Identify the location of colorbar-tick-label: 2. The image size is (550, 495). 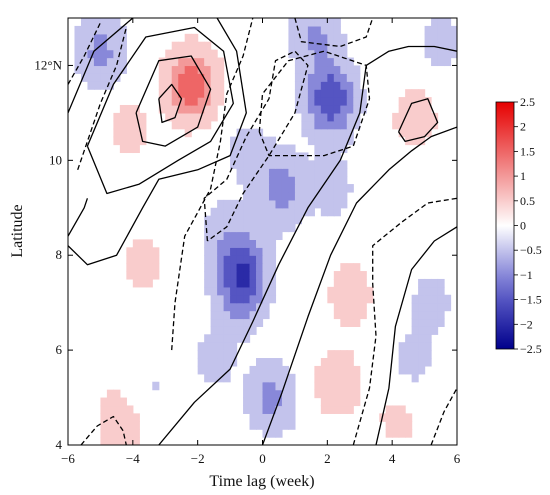
(523, 127).